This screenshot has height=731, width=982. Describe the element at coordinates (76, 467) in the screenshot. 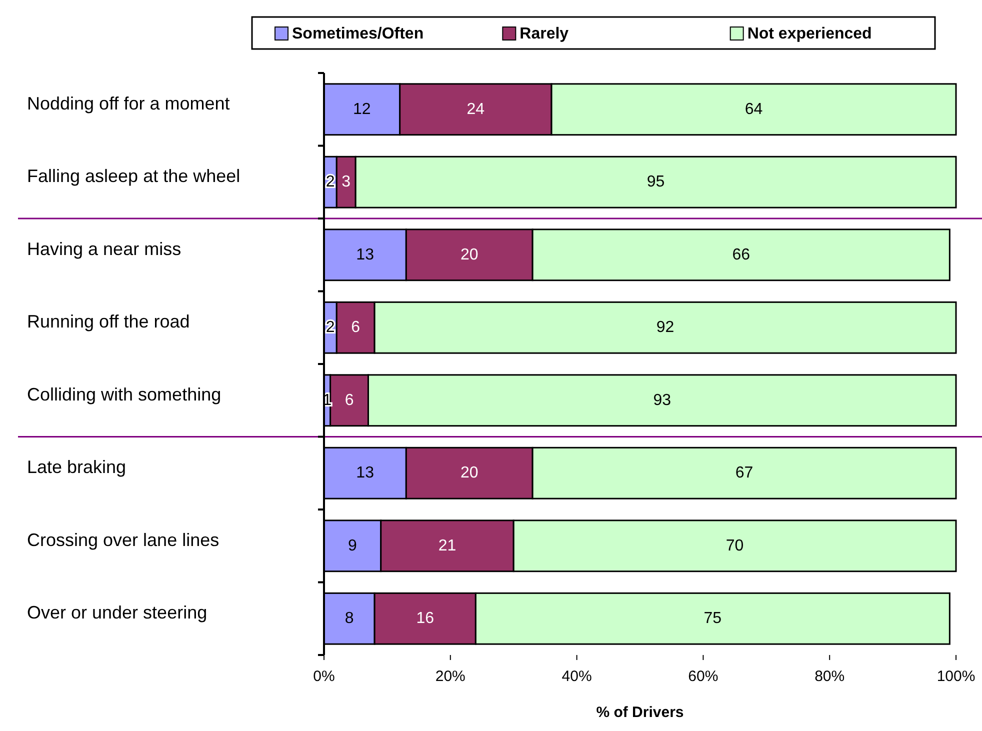

I see `y-tick-label: Late braking` at that location.